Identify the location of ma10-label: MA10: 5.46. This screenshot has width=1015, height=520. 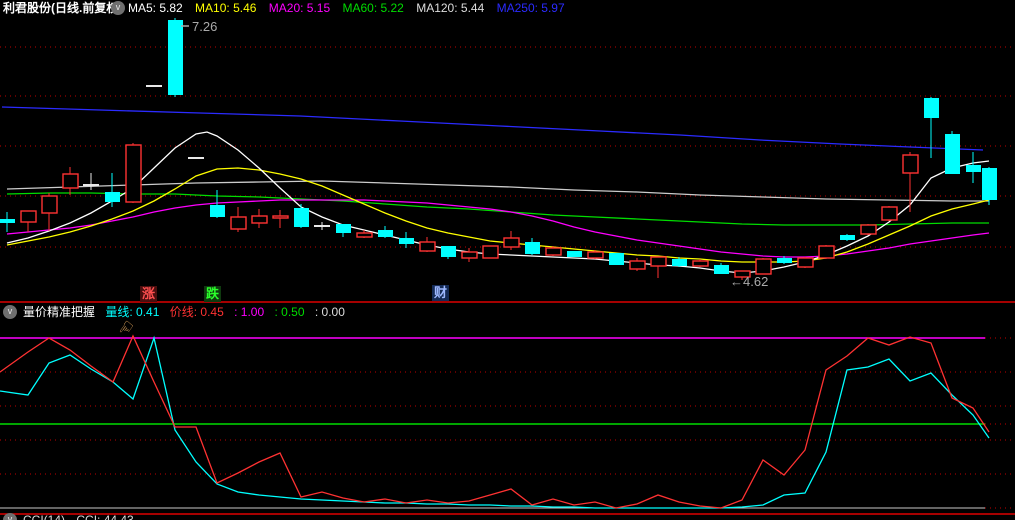
(226, 8).